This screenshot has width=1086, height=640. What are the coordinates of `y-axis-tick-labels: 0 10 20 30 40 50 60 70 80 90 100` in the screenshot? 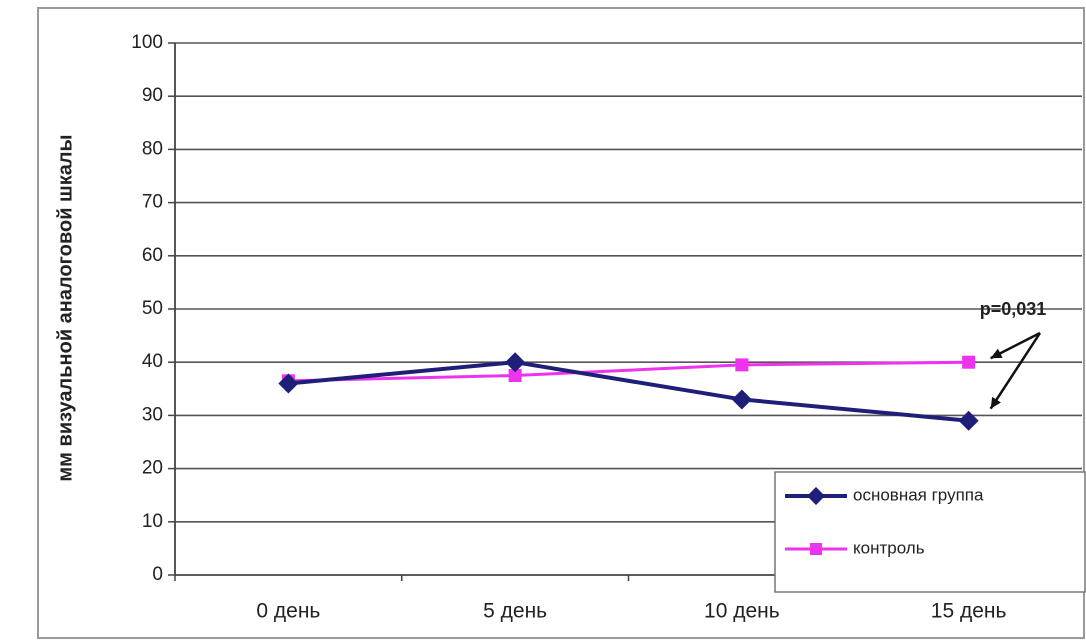 It's located at (147, 308).